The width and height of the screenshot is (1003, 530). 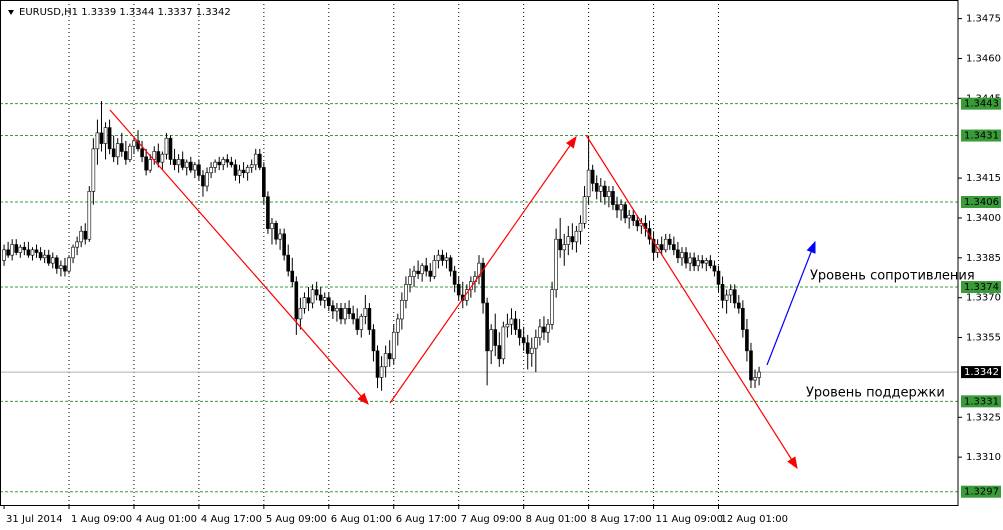 I want to click on y-tick-label: 1.3355, so click(x=983, y=338).